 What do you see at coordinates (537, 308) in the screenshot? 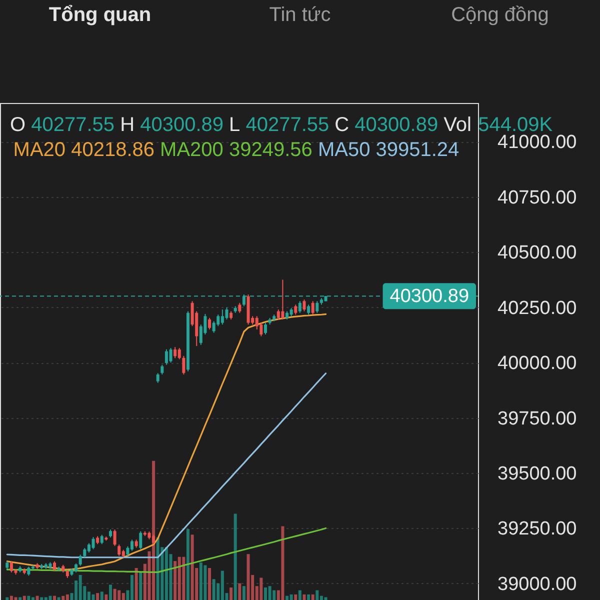
I see `y-tick-label: 40250.00` at bounding box center [537, 308].